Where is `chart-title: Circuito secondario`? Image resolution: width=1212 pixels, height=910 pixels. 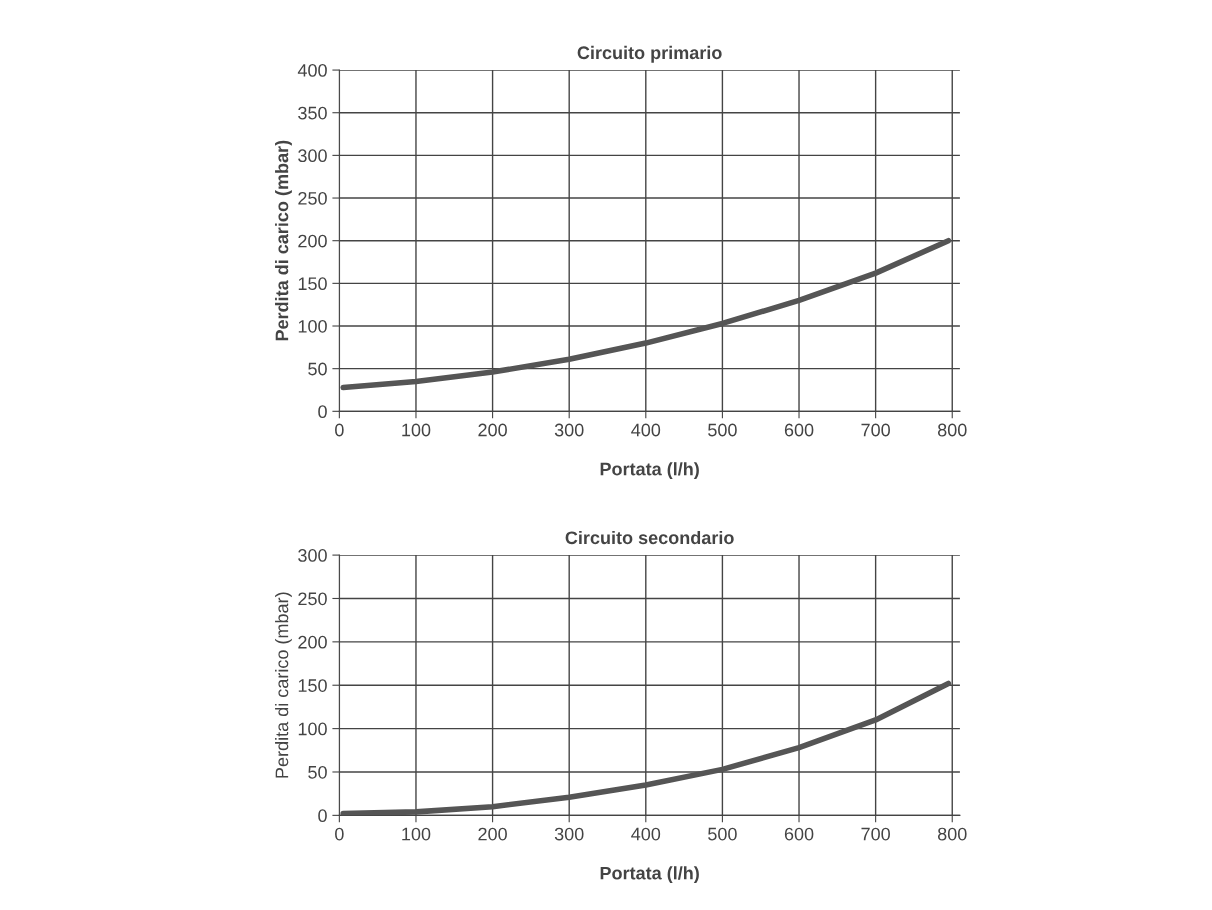
chart-title: Circuito secondario is located at coordinates (649, 537).